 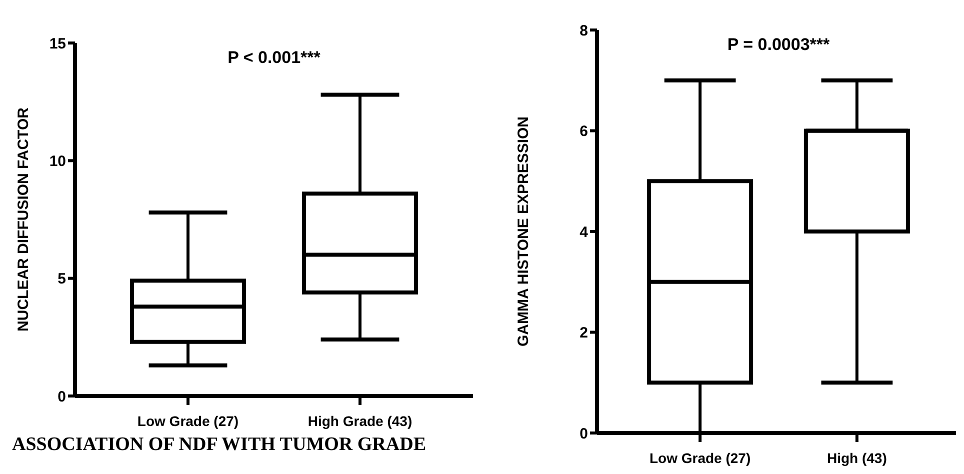 I want to click on x-tick-label: High Grade (43), so click(x=360, y=421).